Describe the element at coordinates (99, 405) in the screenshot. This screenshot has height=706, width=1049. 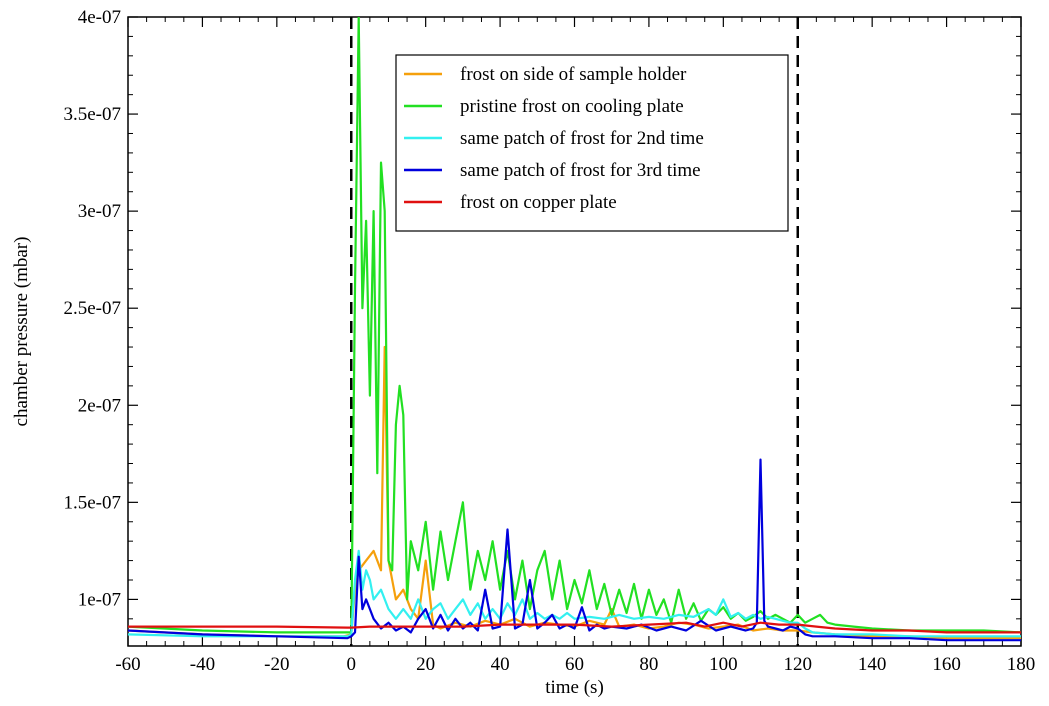
I see `y-tick-label: 2e-07` at that location.